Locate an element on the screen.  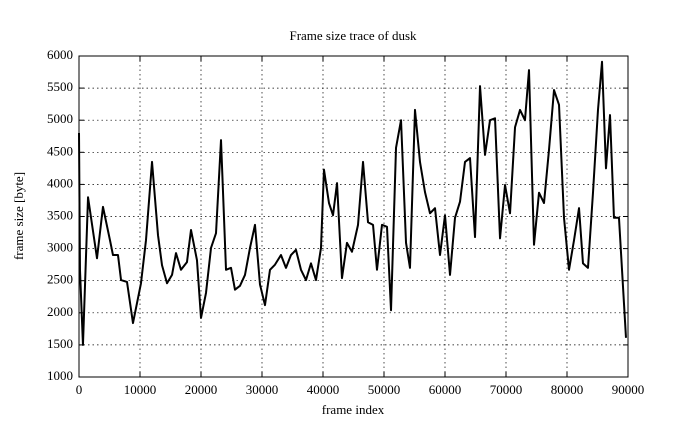
x-tick-label: 20000 is located at coordinates (201, 389).